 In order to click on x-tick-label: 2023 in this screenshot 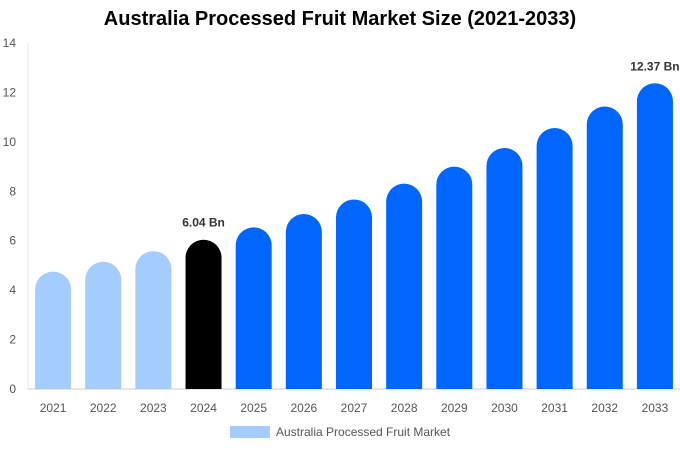, I will do `click(153, 408)`.